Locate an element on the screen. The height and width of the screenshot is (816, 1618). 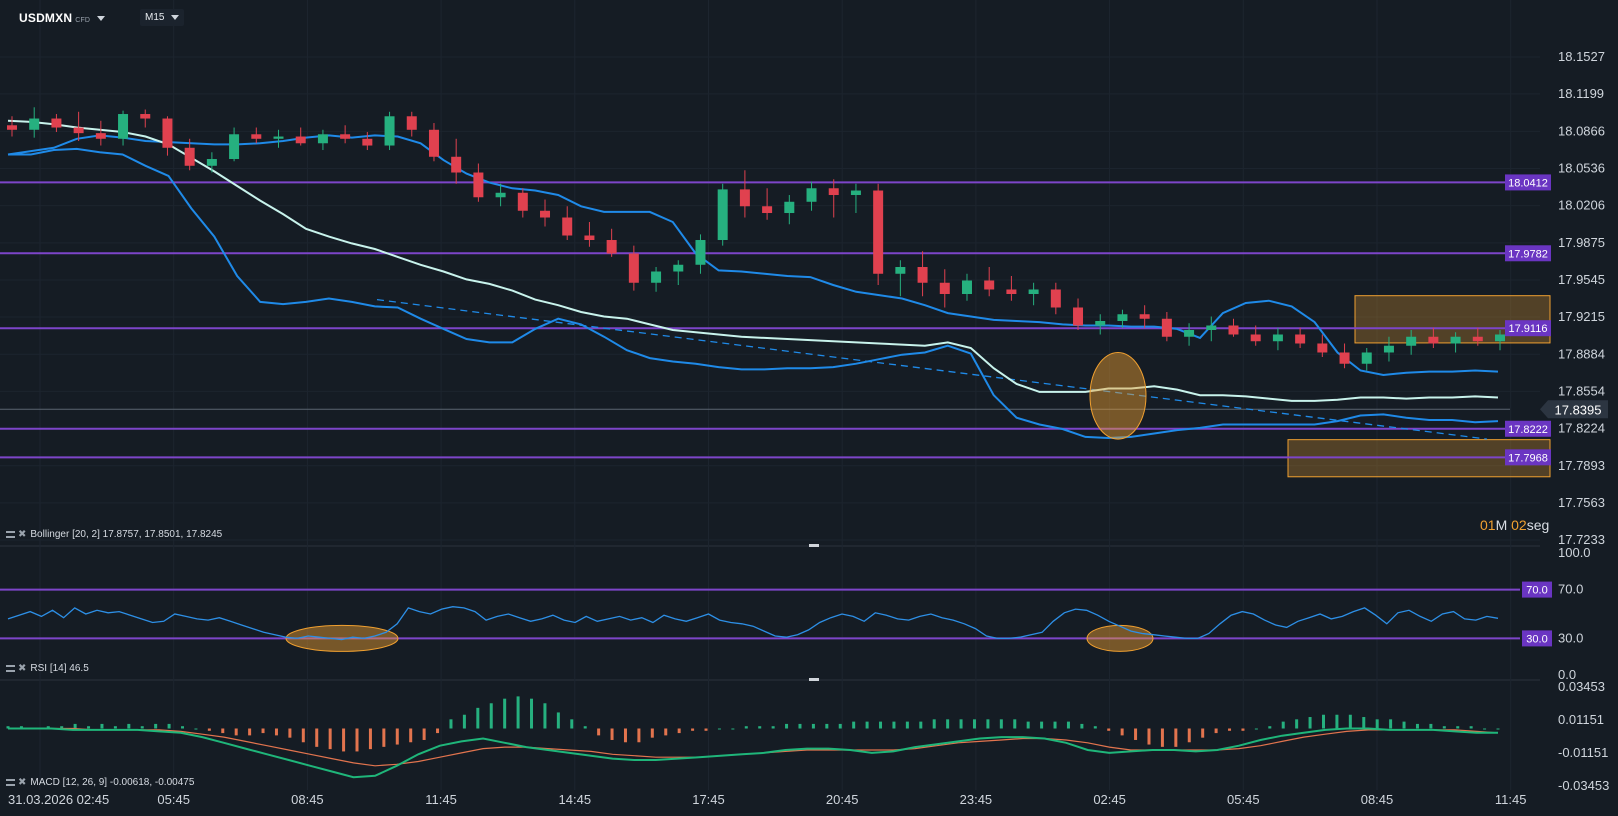
timeframe-selector: M15 is located at coordinates (162, 17).